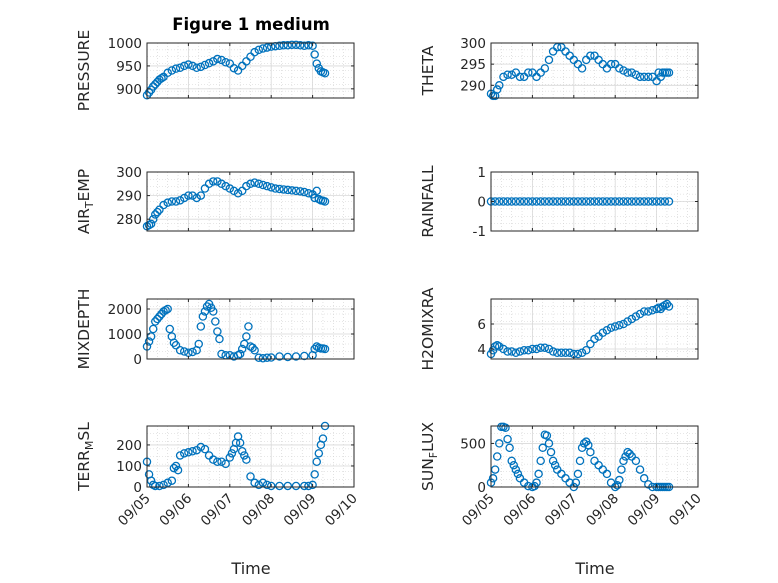  What do you see at coordinates (428, 328) in the screenshot?
I see `y-axis-label: H2OMIXRA` at bounding box center [428, 328].